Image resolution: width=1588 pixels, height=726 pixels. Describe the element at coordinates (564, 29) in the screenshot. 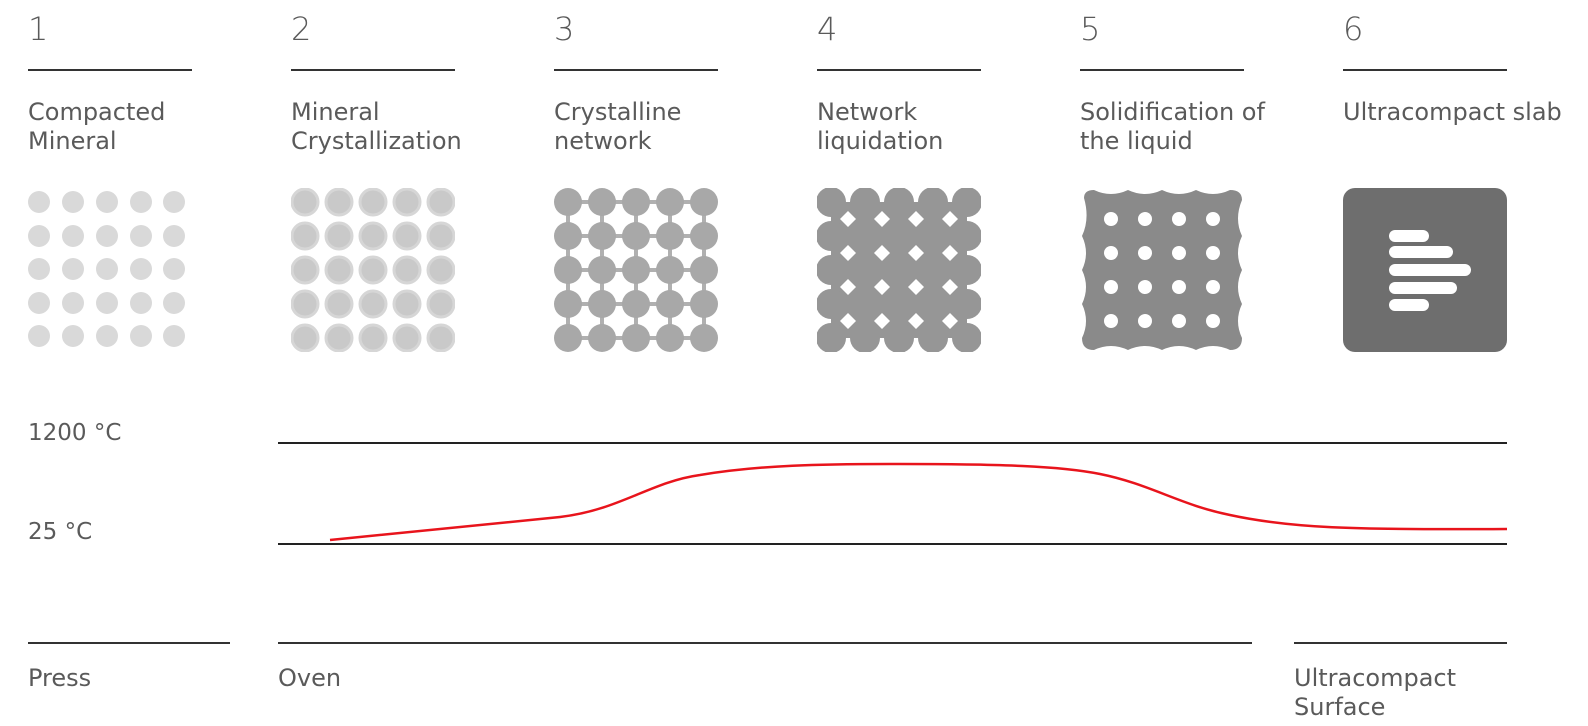

I see `stage-number: 3` at that location.